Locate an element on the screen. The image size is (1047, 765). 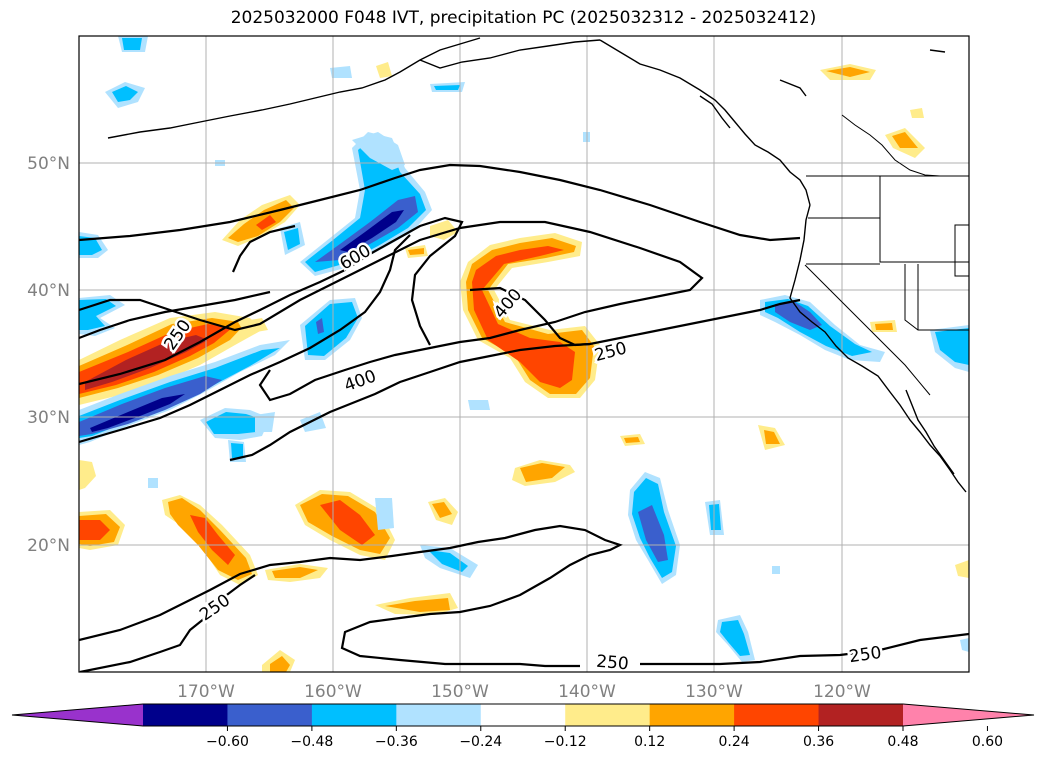
lon-label: 140°W is located at coordinates (587, 692).